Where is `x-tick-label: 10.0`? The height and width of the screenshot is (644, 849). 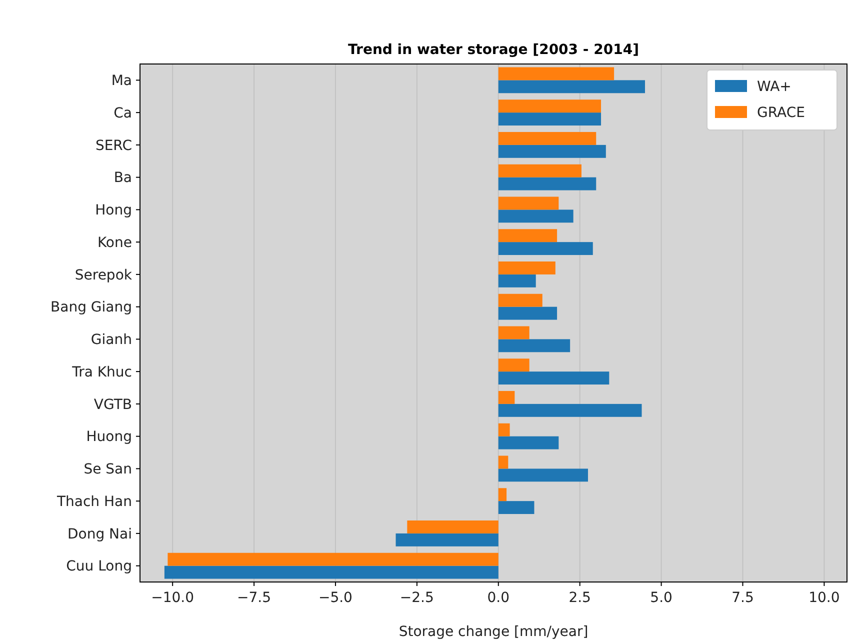 x-tick-label: 10.0 is located at coordinates (824, 598).